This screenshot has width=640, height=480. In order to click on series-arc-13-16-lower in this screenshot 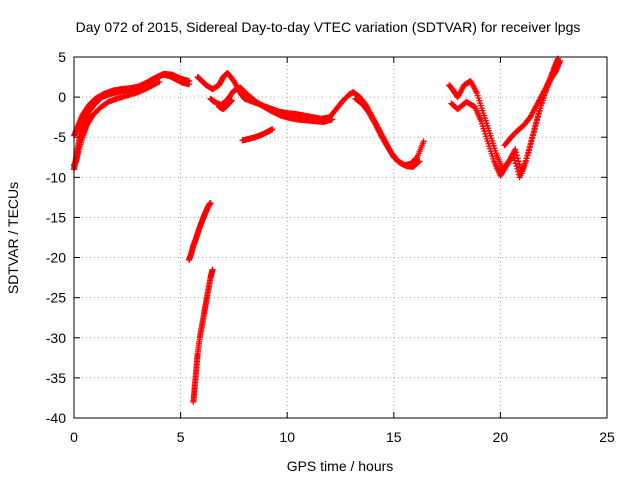, I will do `click(387, 132)`.